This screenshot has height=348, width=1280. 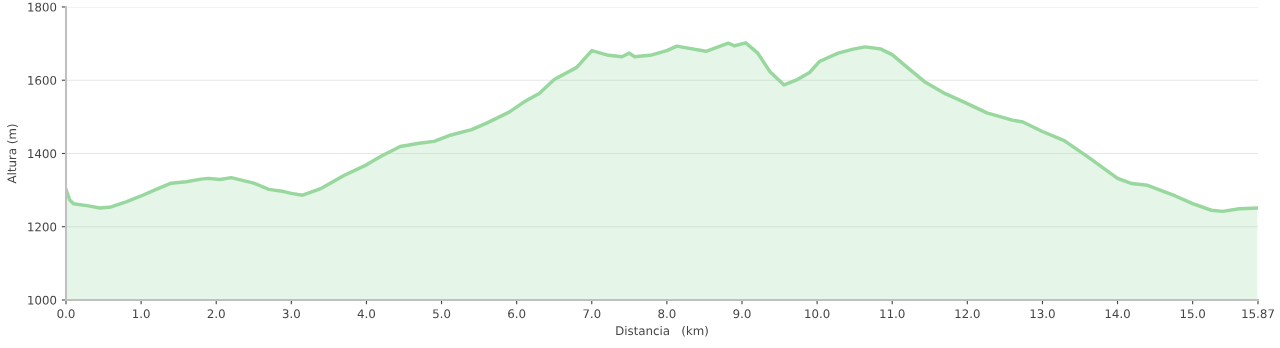 What do you see at coordinates (216, 314) in the screenshot?
I see `x-tick-label: 2.0` at bounding box center [216, 314].